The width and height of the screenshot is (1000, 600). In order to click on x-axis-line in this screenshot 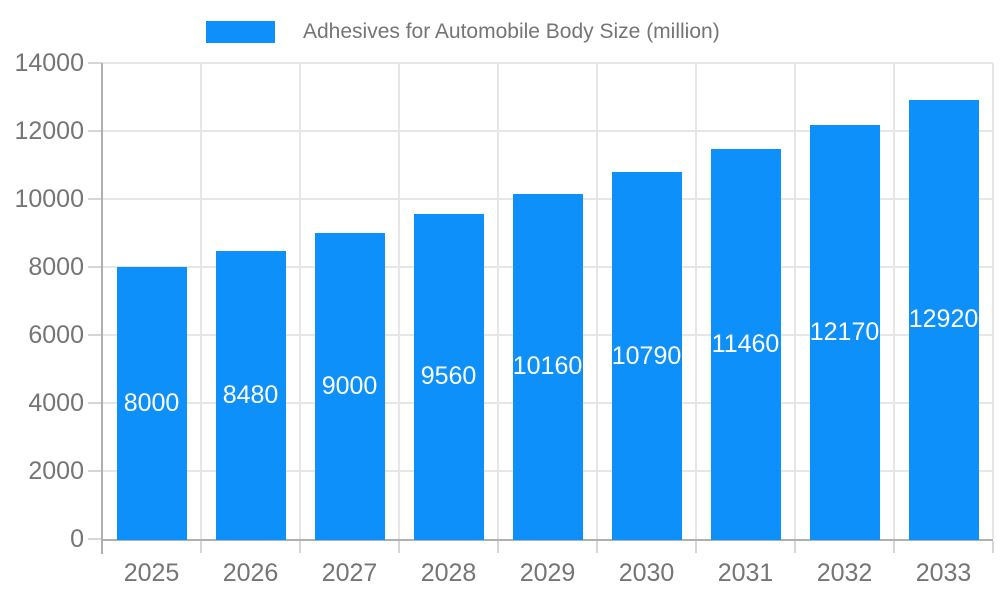, I will do `click(547, 540)`.